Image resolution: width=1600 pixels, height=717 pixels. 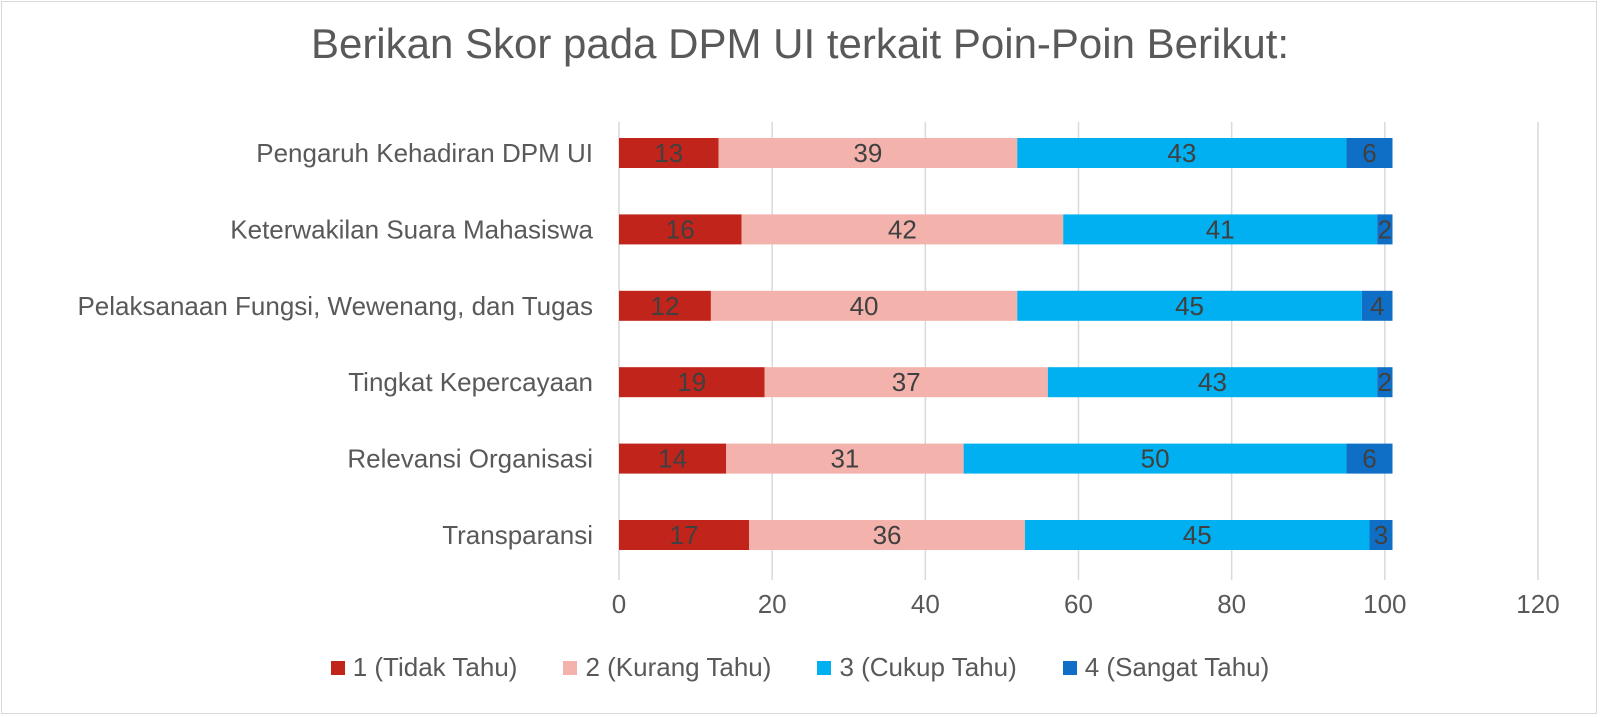 I want to click on legend-label: 3 (Cukup Tahu), so click(x=928, y=667).